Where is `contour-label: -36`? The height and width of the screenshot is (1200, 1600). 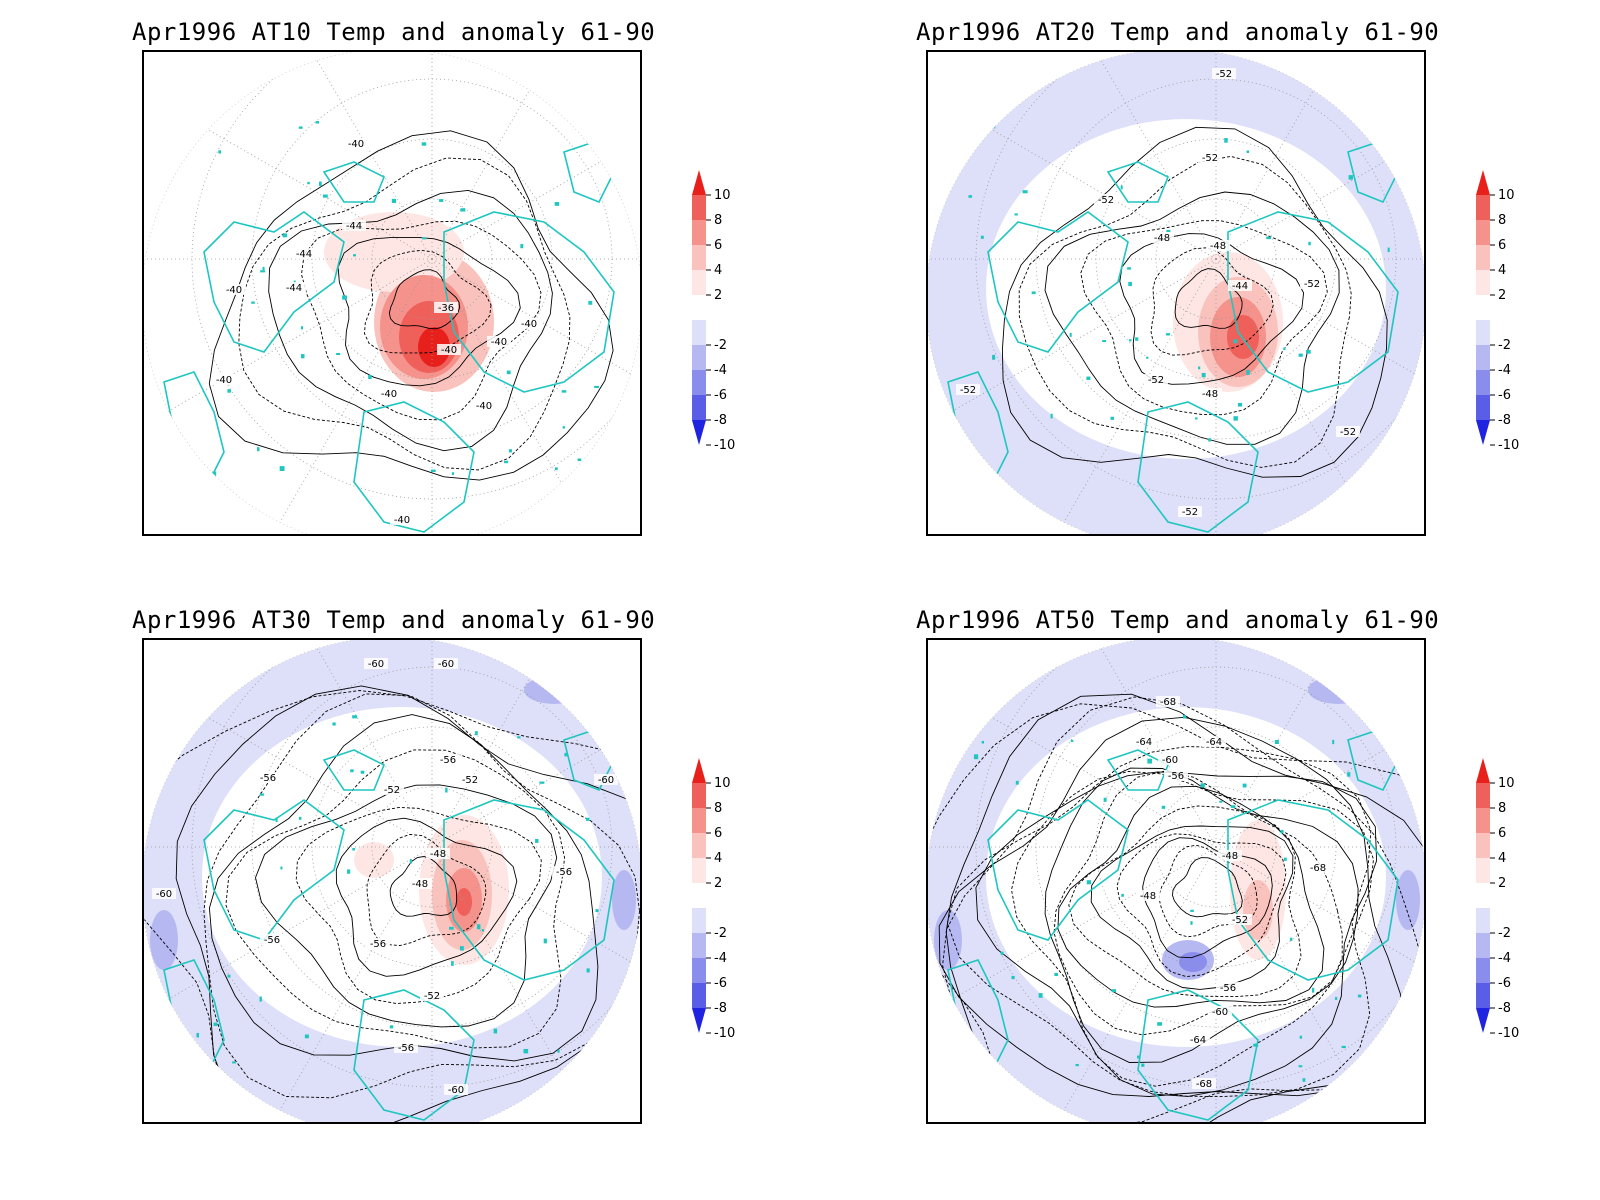
contour-label: -36 is located at coordinates (446, 308).